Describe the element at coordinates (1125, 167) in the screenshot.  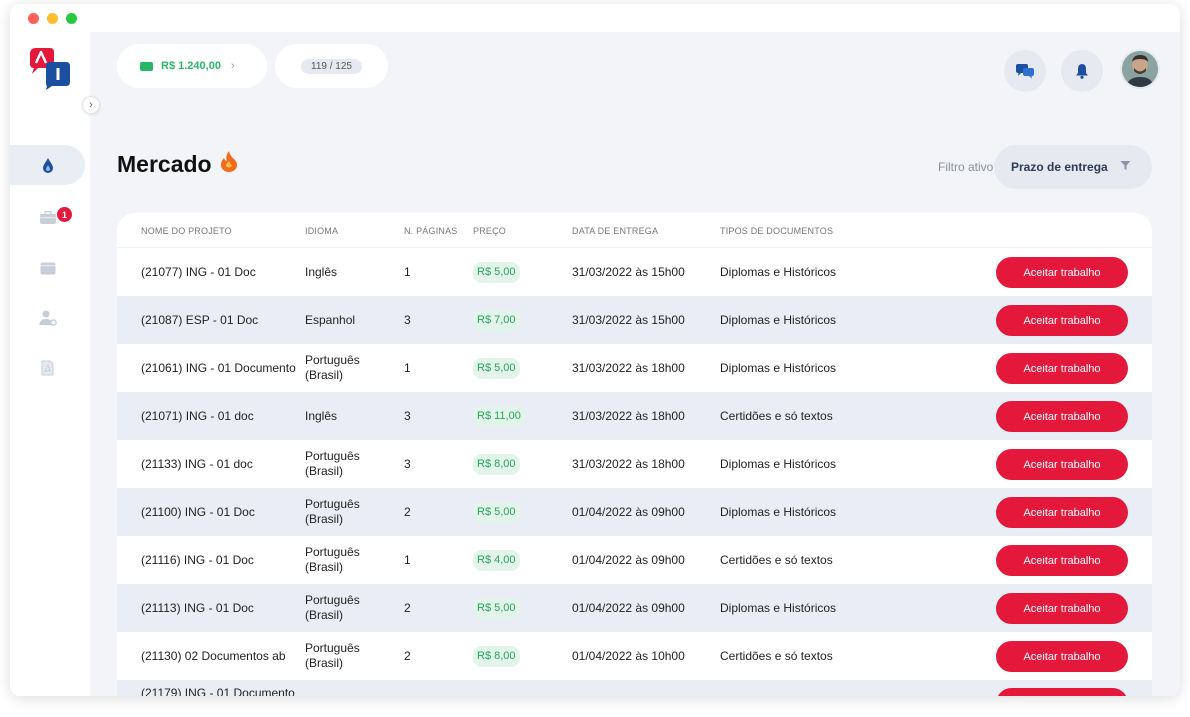
I see `filter-funnel-icon` at that location.